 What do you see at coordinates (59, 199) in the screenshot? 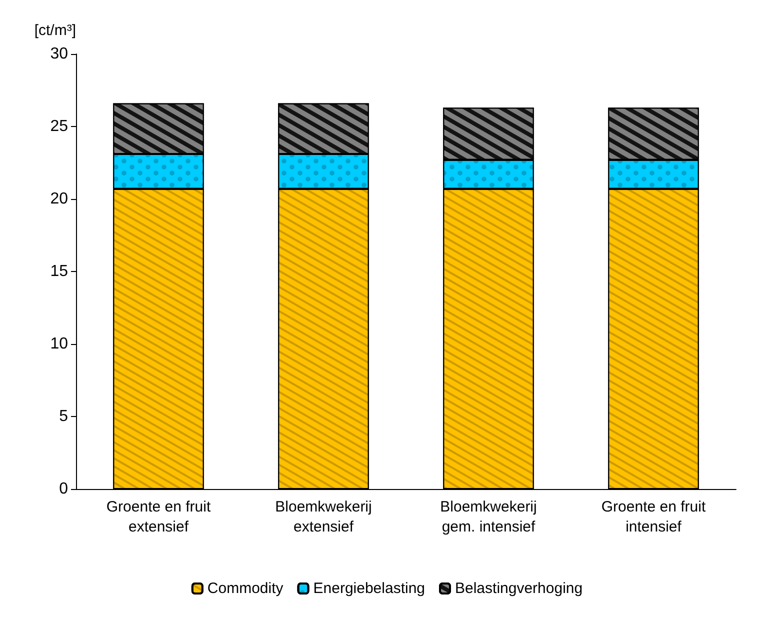
I see `y-tick-label: 20` at bounding box center [59, 199].